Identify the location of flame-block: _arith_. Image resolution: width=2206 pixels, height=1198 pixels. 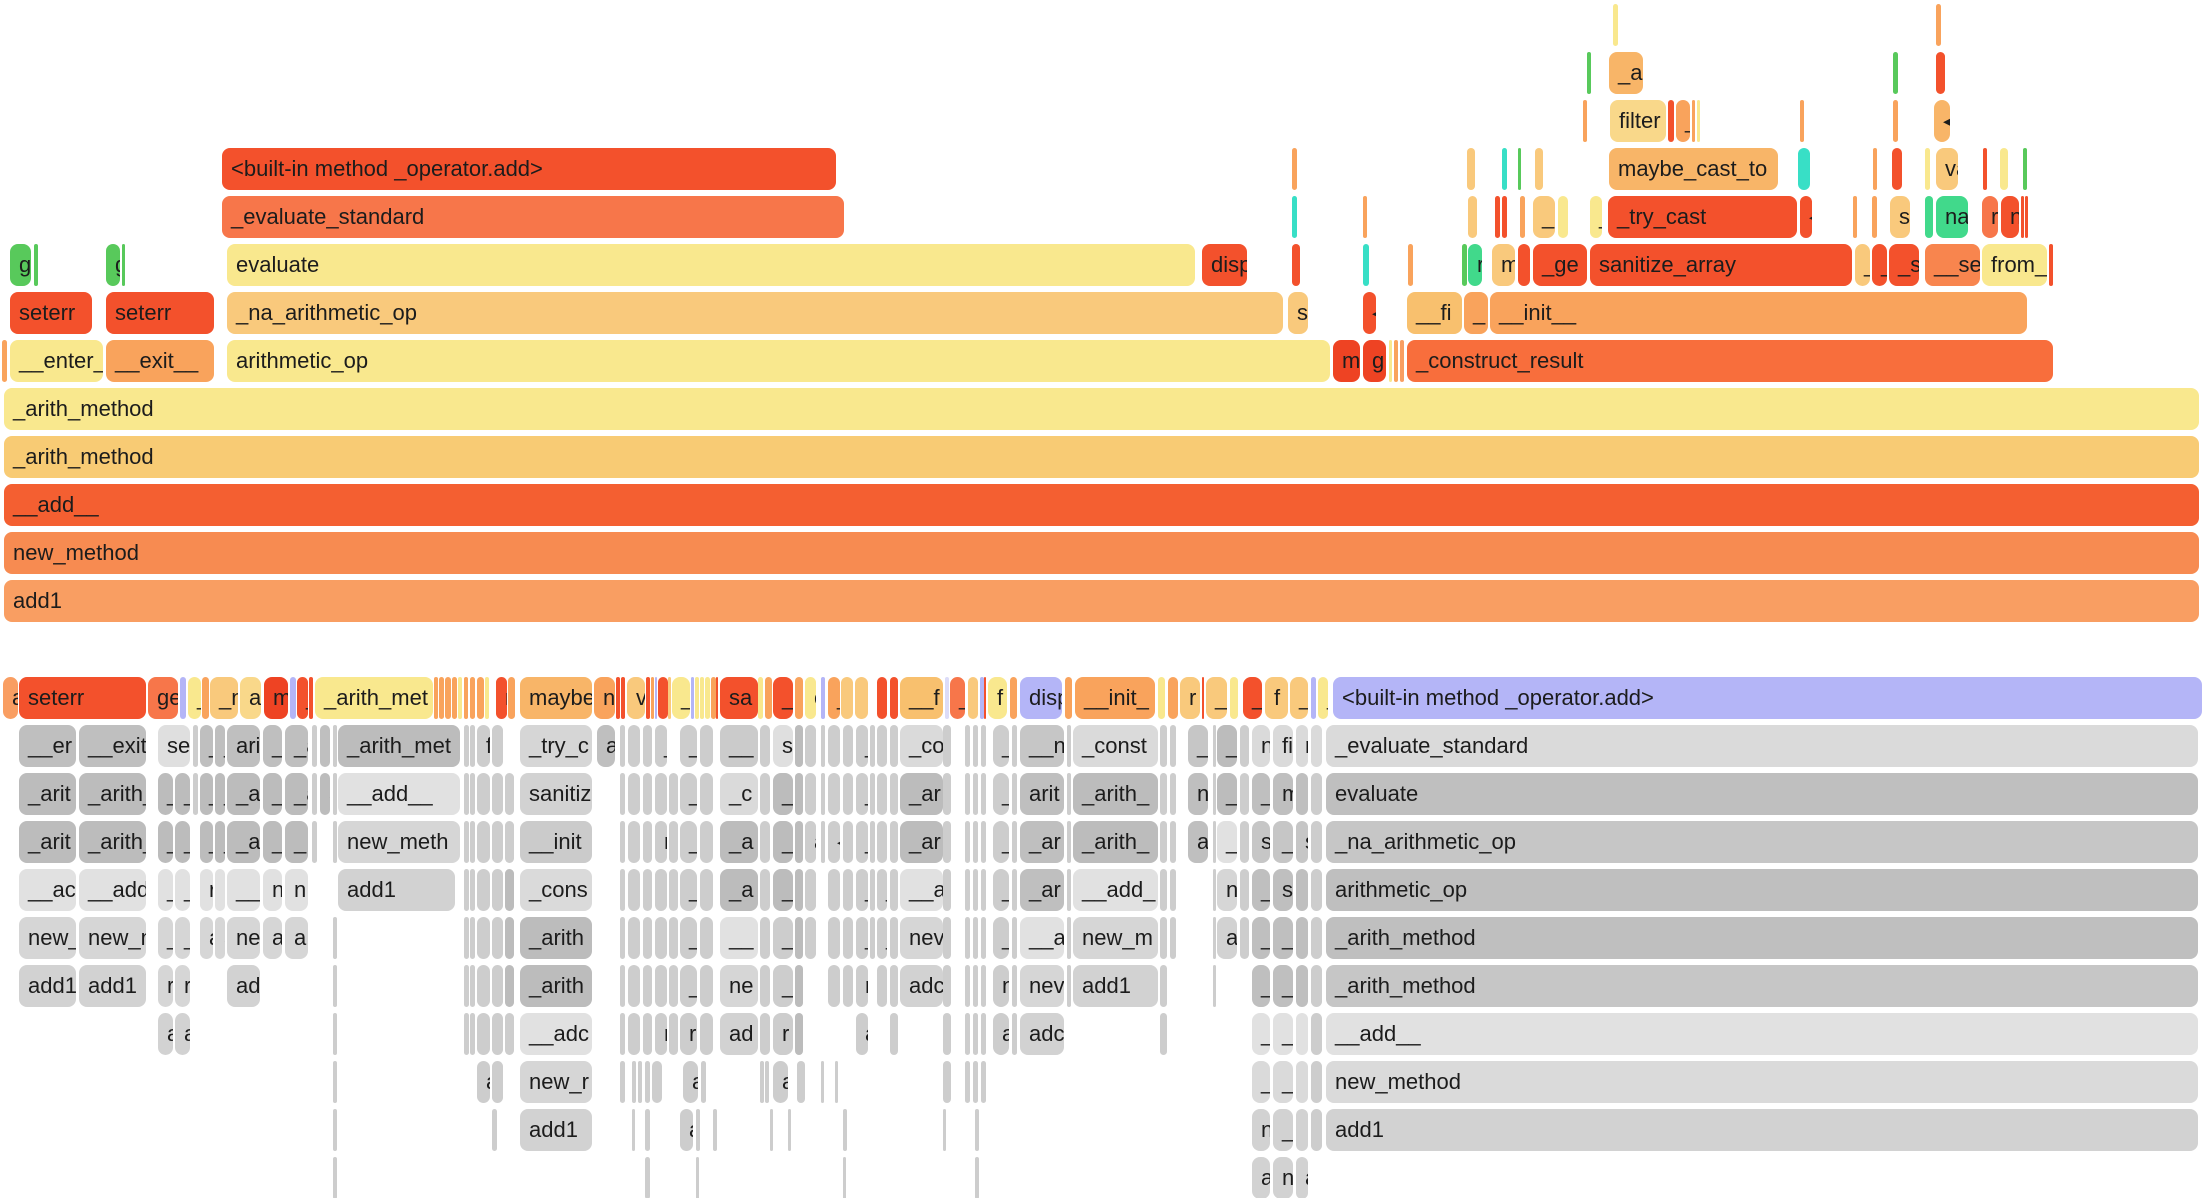
(112, 842).